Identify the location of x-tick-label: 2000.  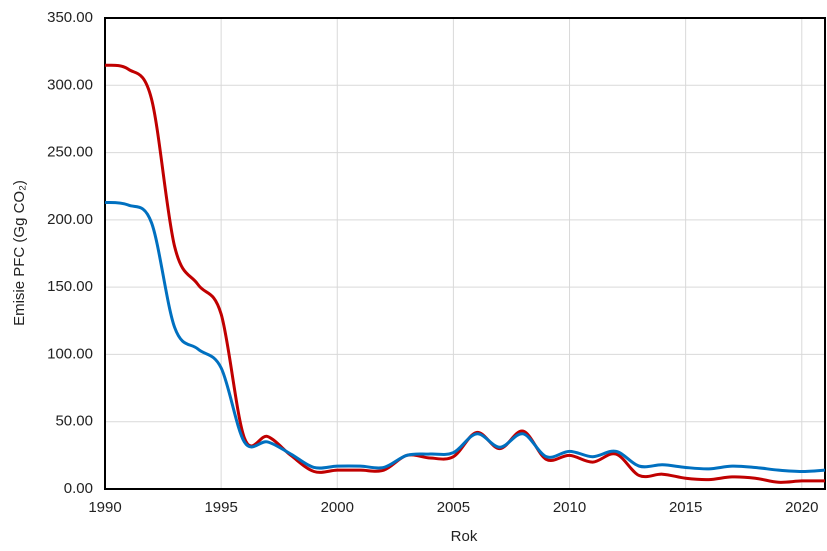
(337, 507).